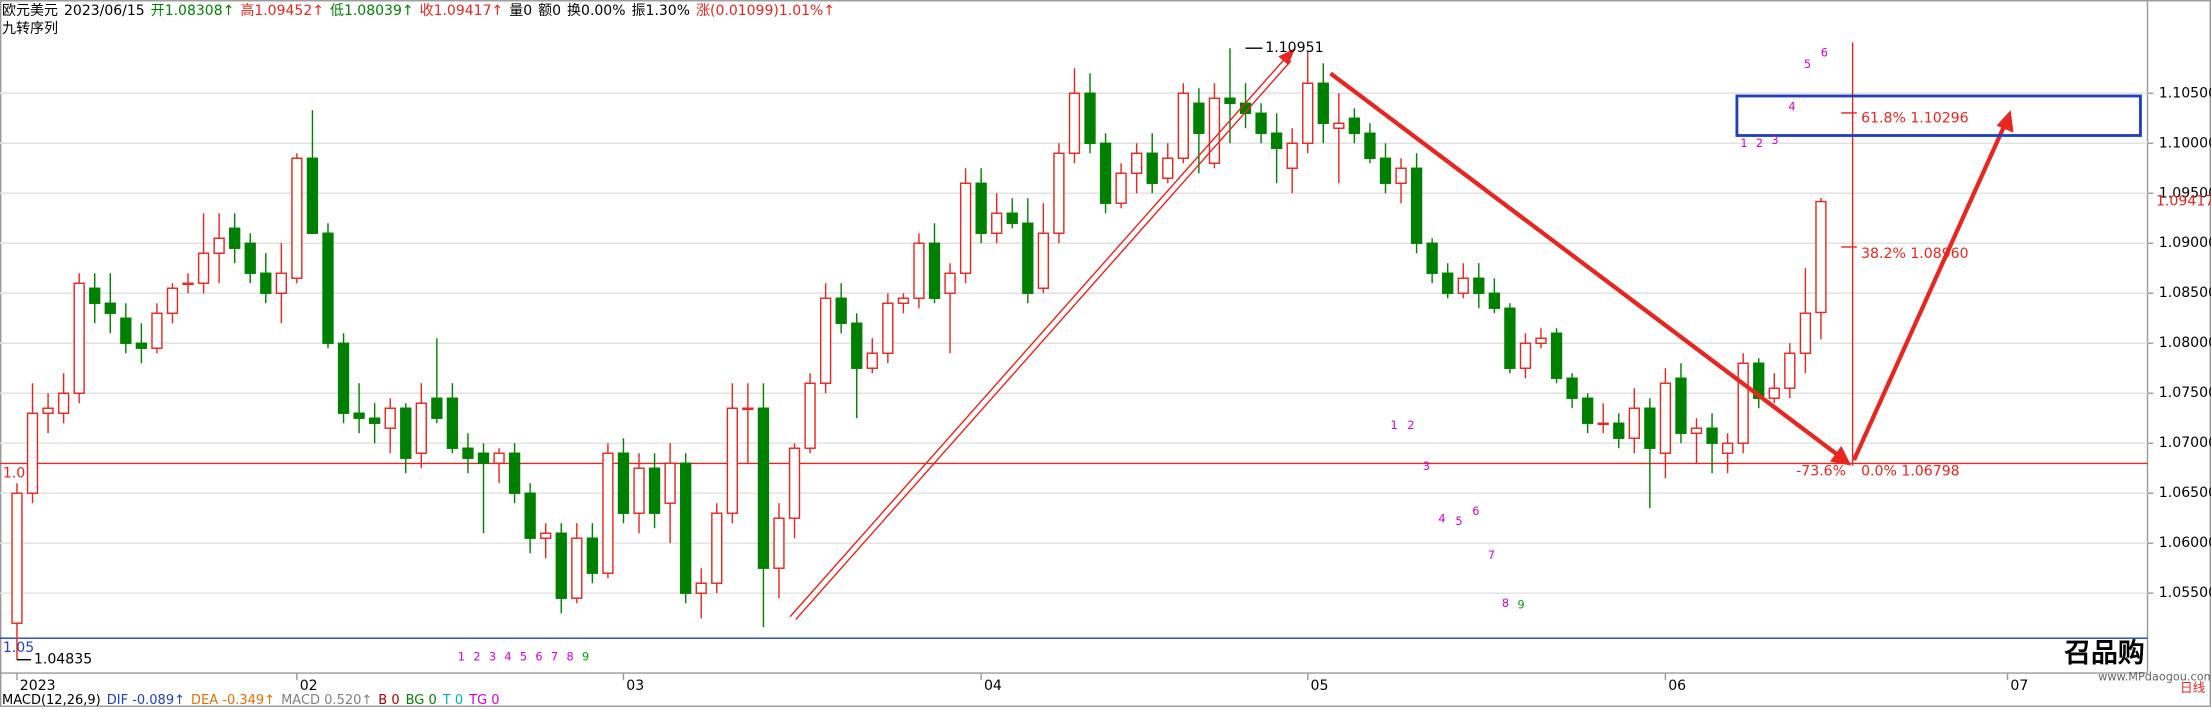  Describe the element at coordinates (1491, 555) in the screenshot. I see `nine-turn-count: 7` at that location.